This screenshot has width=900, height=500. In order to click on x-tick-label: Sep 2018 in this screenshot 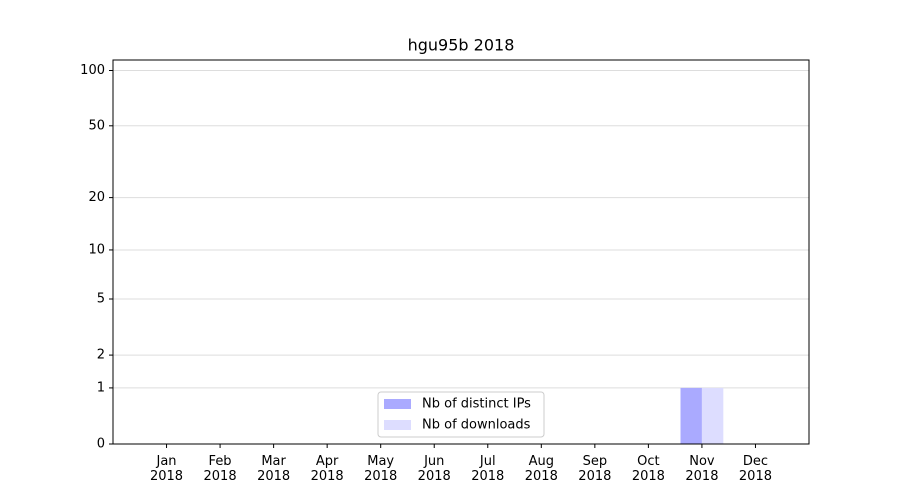, I will do `click(595, 469)`.